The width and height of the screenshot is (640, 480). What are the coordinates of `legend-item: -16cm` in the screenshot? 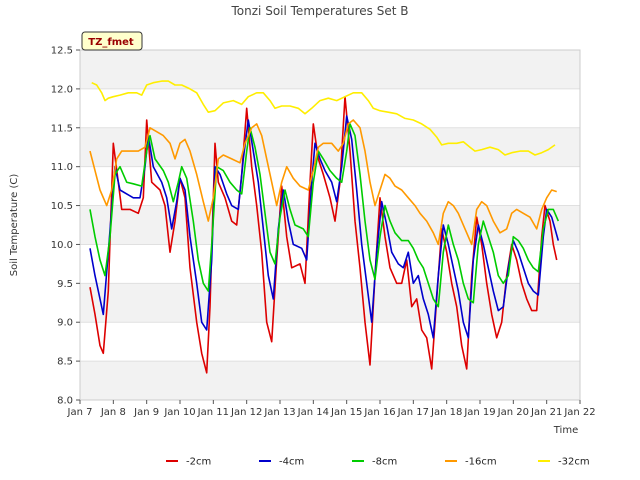 It's located at (471, 462).